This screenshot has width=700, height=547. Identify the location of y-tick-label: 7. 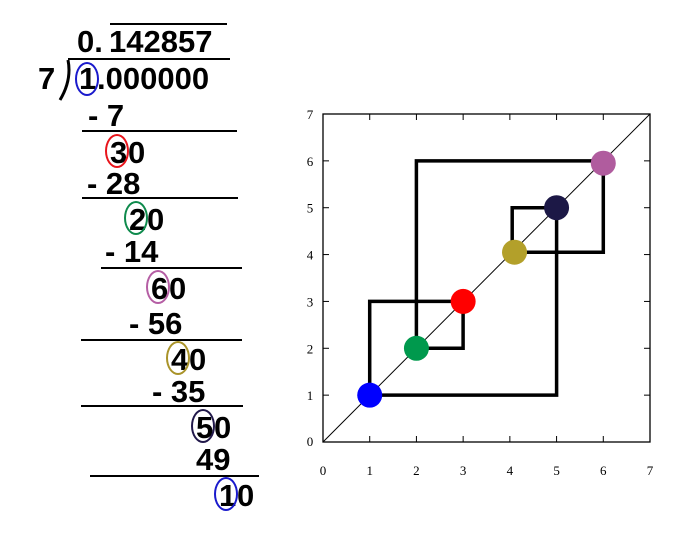
(310, 114).